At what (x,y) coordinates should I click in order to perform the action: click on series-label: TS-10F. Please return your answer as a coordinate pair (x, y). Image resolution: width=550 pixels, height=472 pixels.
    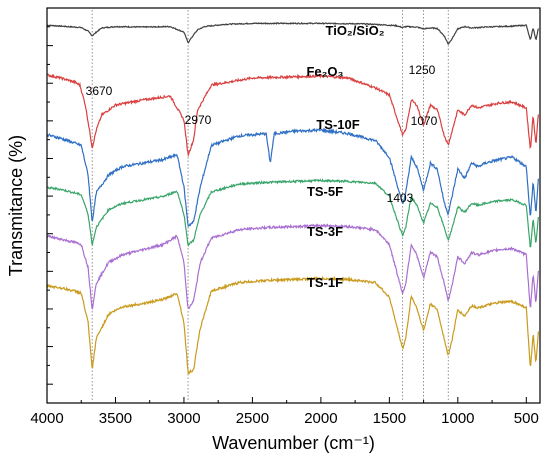
    Looking at the image, I should click on (337, 124).